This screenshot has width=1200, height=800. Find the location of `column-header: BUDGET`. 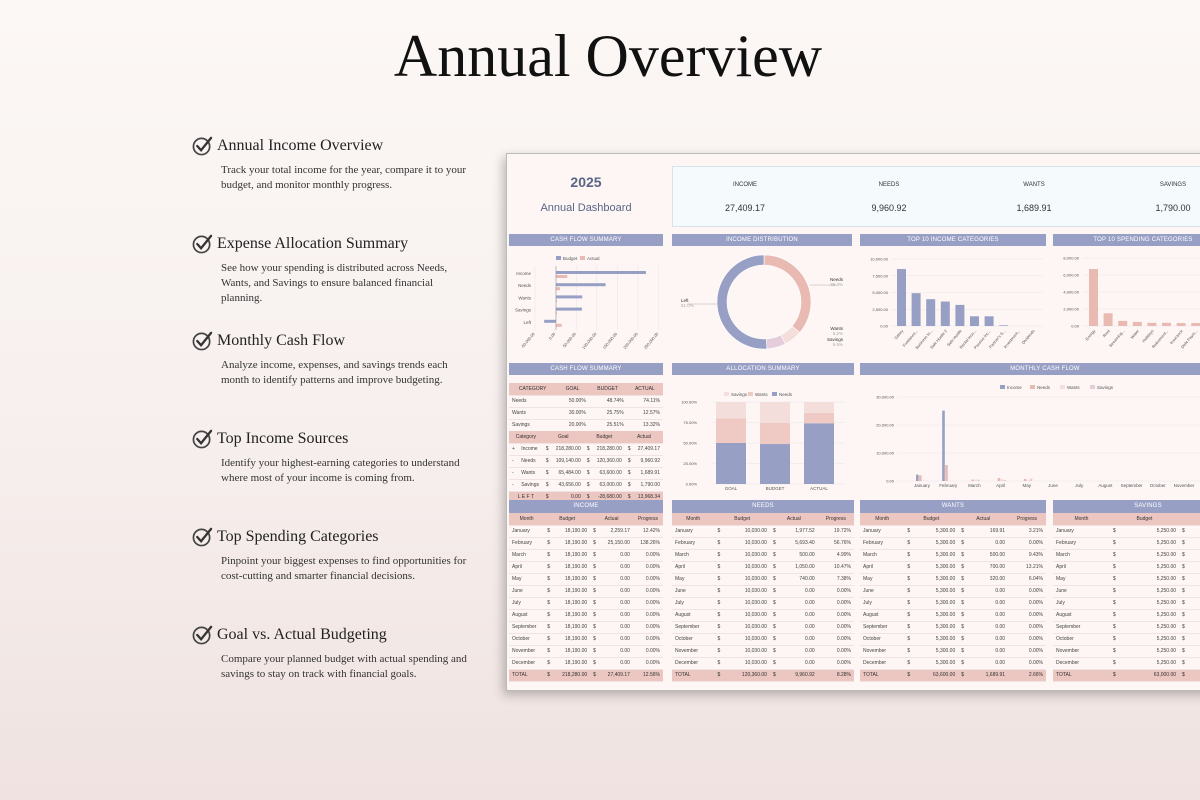

column-header: BUDGET is located at coordinates (607, 389).